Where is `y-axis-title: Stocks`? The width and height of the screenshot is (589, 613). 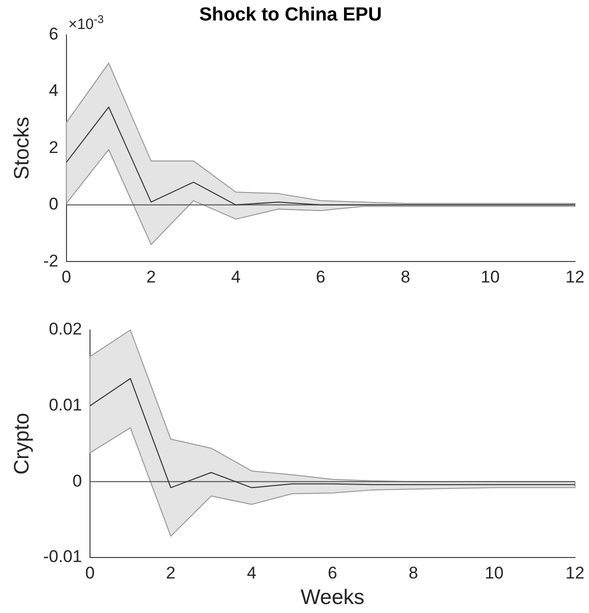 y-axis-title: Stocks is located at coordinates (22, 148).